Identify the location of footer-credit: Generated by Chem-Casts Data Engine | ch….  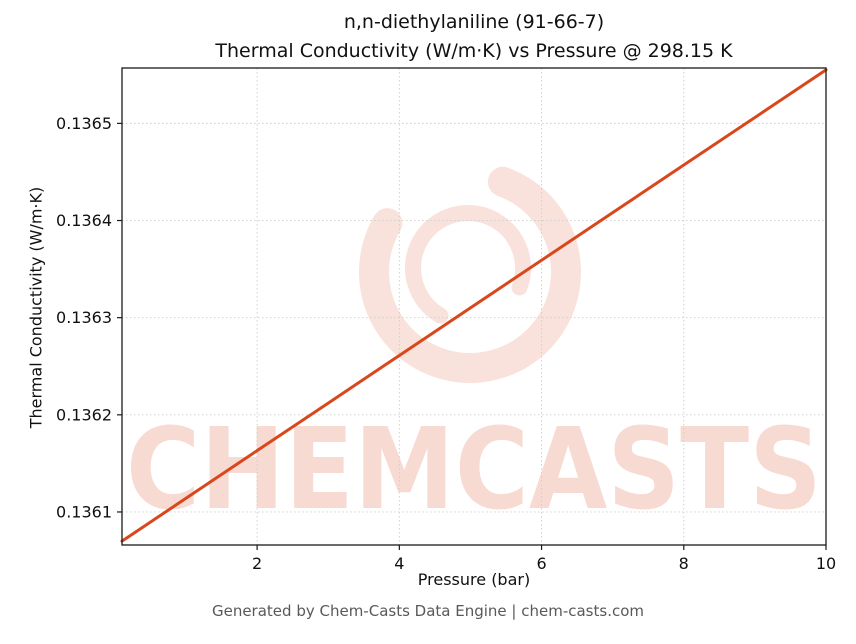
(428, 611).